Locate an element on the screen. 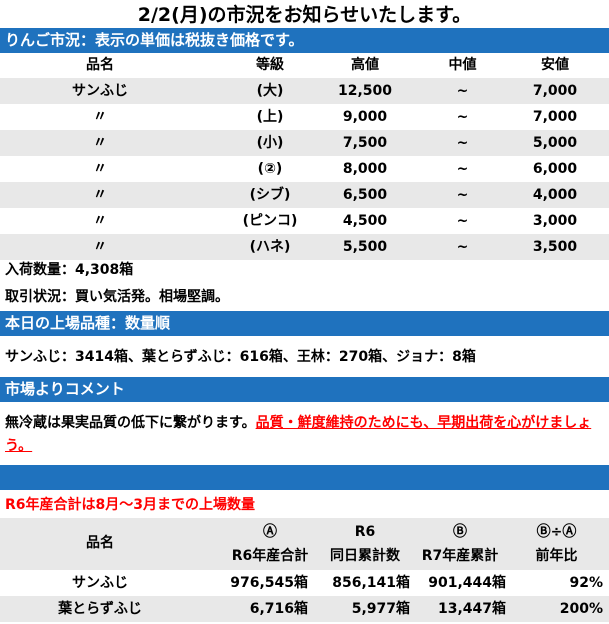 The height and width of the screenshot is (624, 609). market-row: 〃 (シブ) 6,500 ~4,000 is located at coordinates (304, 195).